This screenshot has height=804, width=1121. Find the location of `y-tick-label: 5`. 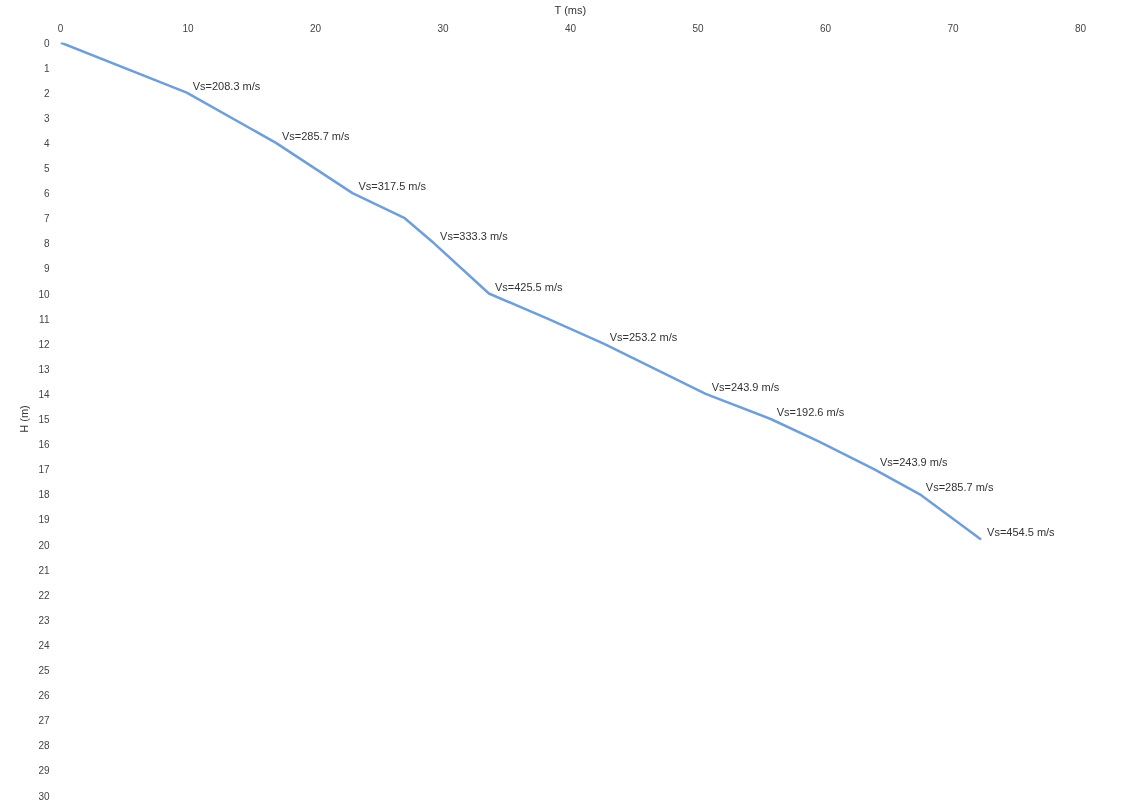

y-tick-label: 5 is located at coordinates (46, 168).